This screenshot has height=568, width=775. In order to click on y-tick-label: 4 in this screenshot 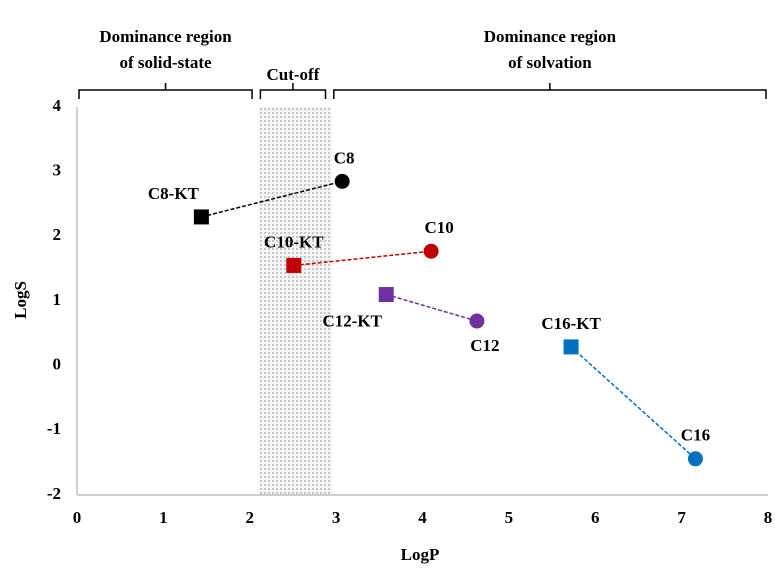, I will do `click(57, 105)`.